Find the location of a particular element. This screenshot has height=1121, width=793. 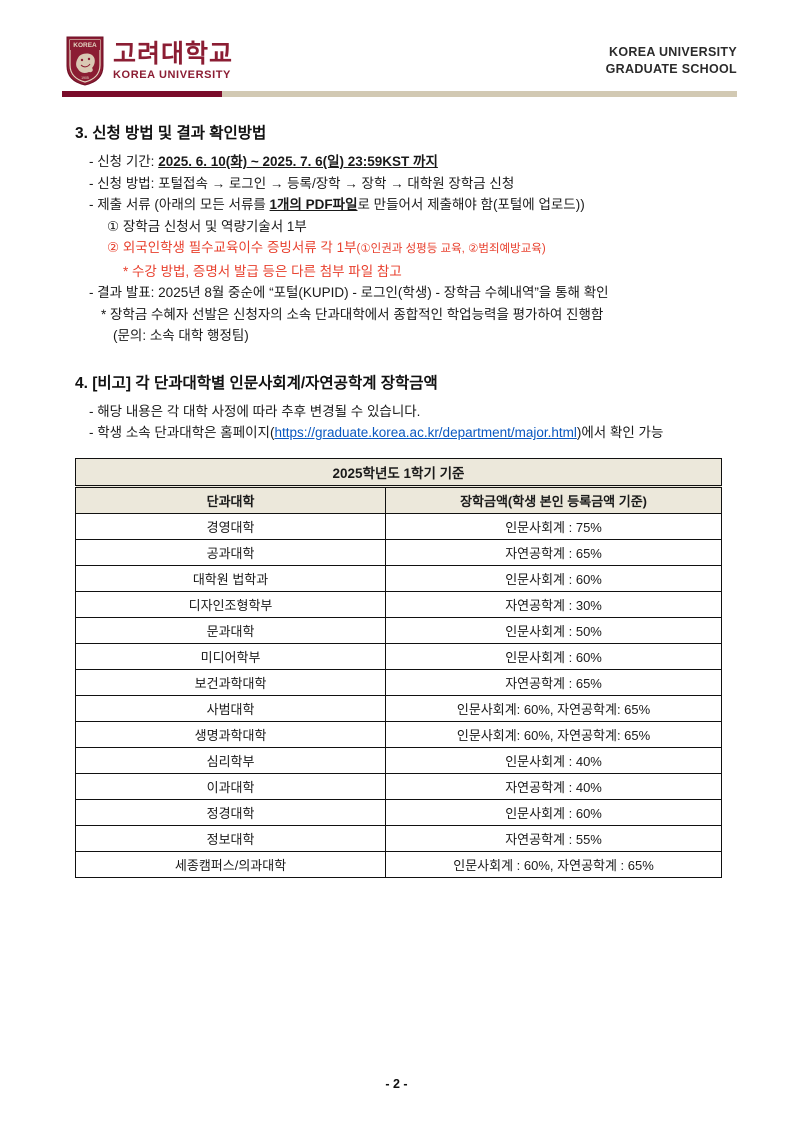

submission-docs-prefix: - 제출 서류 (아래의 모든 서류를 is located at coordinates (179, 204).